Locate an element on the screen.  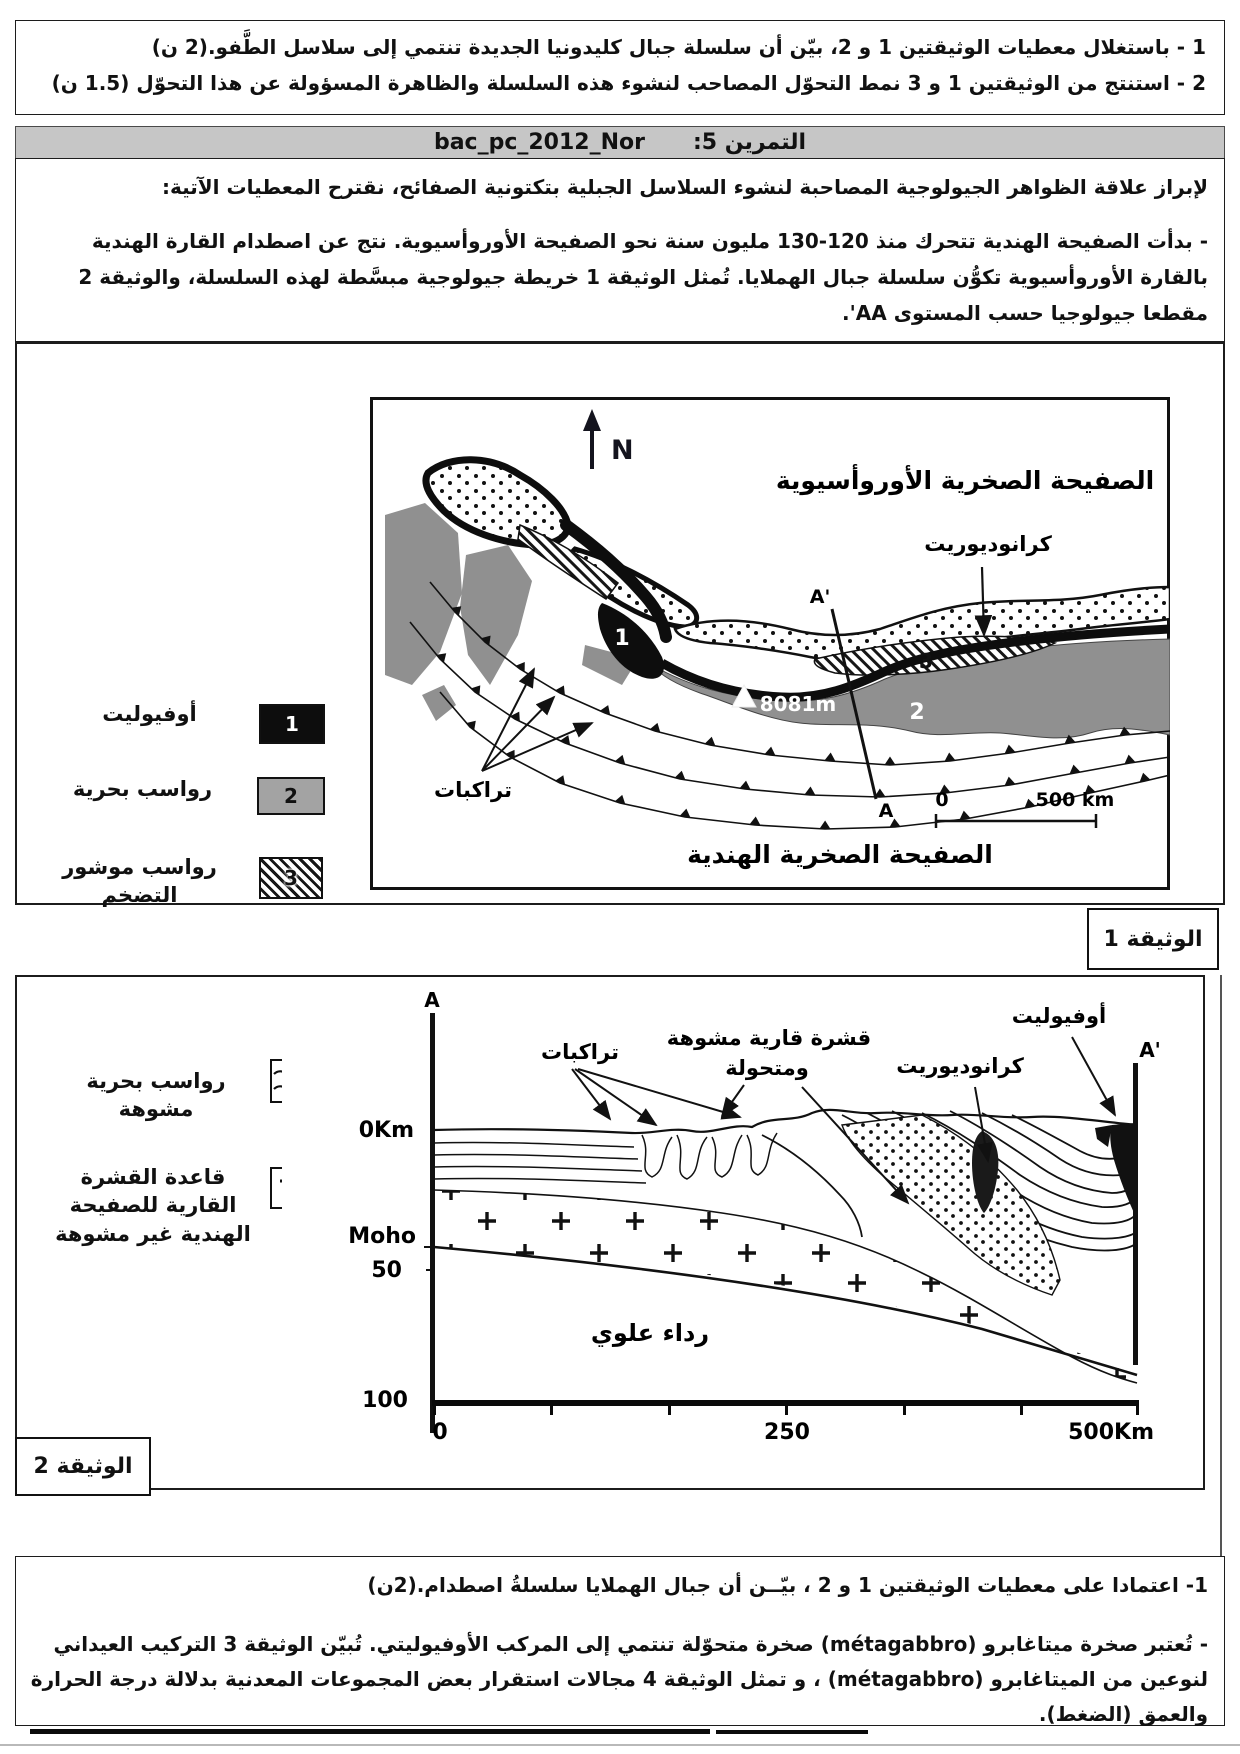
section-crust-label-line1: قشرة قارية مشوهة is located at coordinates (769, 1038).